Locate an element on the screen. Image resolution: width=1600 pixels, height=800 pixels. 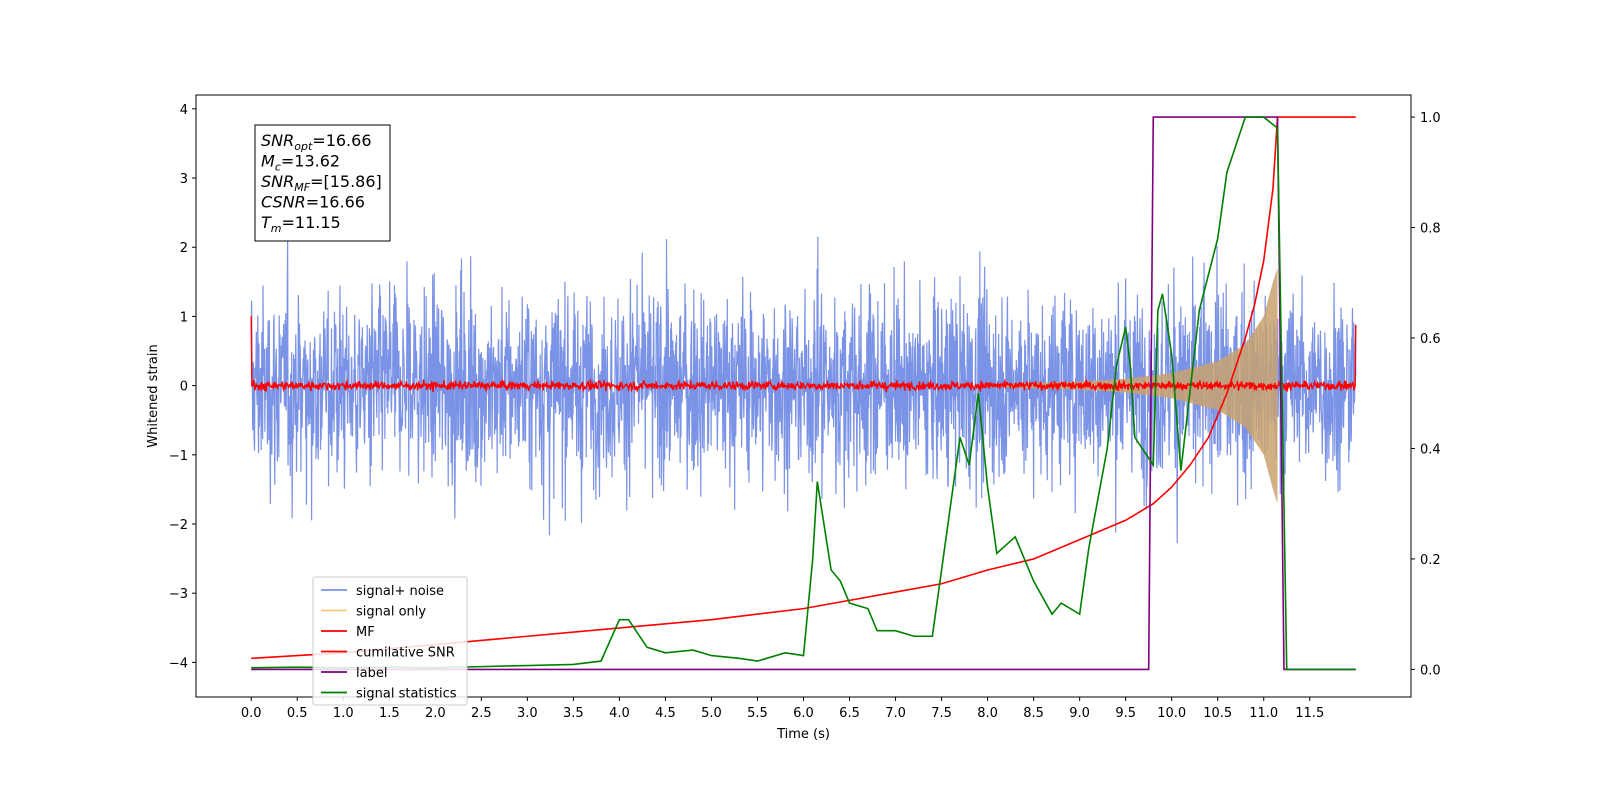
legend-label: signal+ noise is located at coordinates (400, 591).